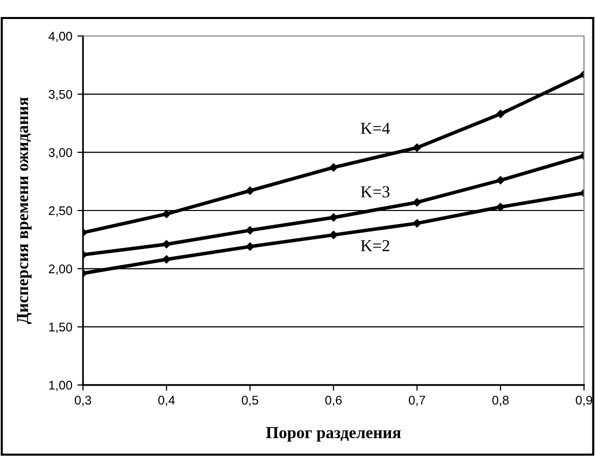 This screenshot has width=595, height=456. I want to click on x-tick-label: 0,8, so click(500, 401).